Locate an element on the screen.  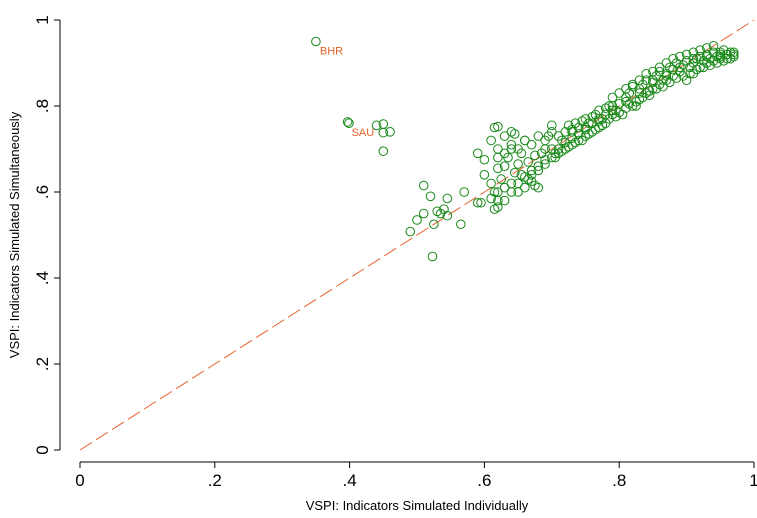
y-tick-label: .4 is located at coordinates (42, 278).